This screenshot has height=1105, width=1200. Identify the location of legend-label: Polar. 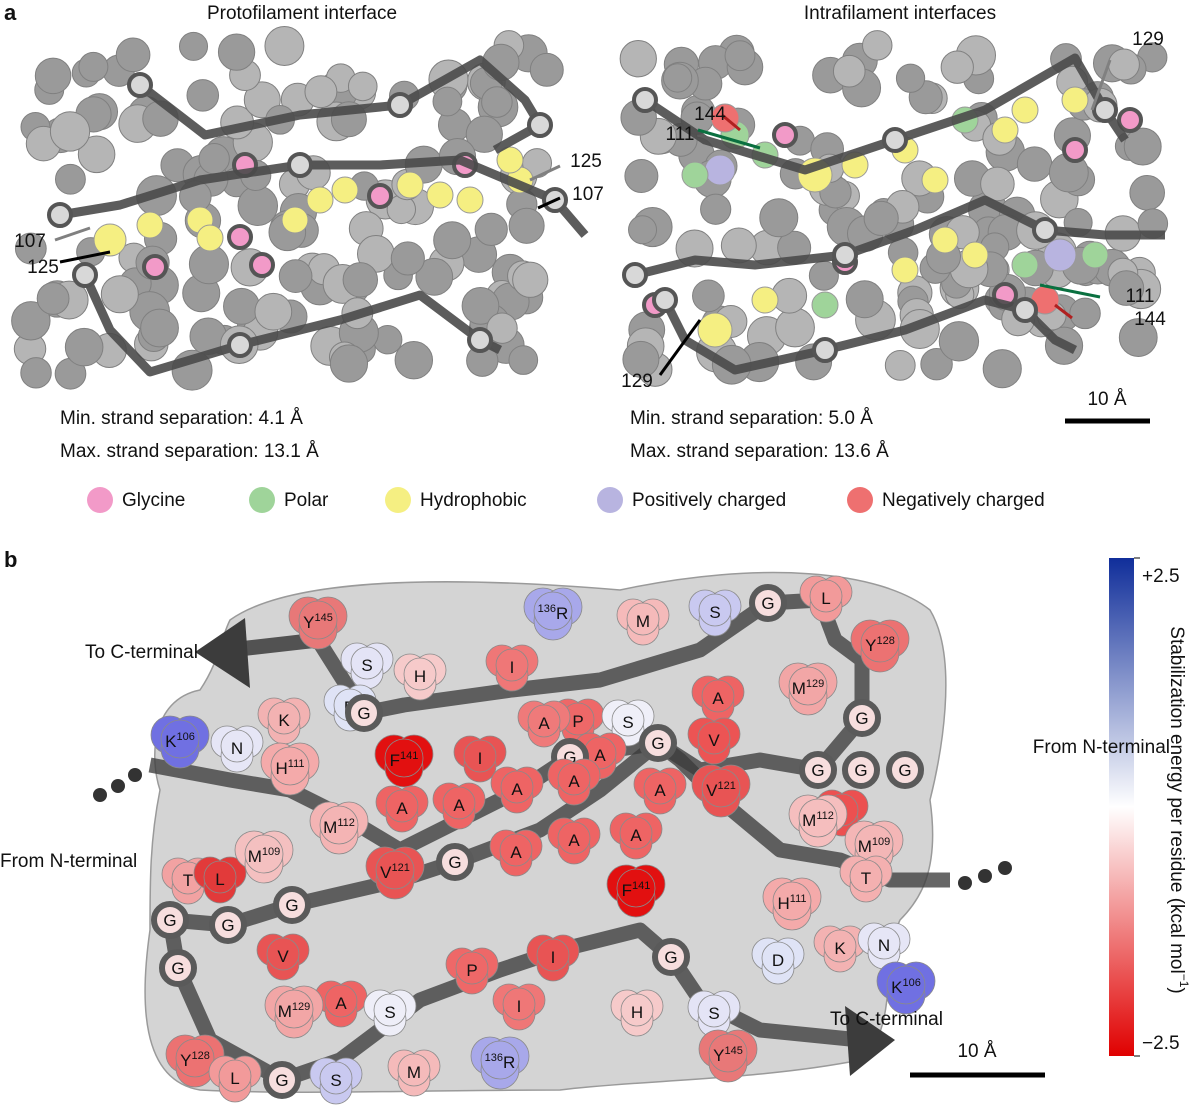
(306, 500).